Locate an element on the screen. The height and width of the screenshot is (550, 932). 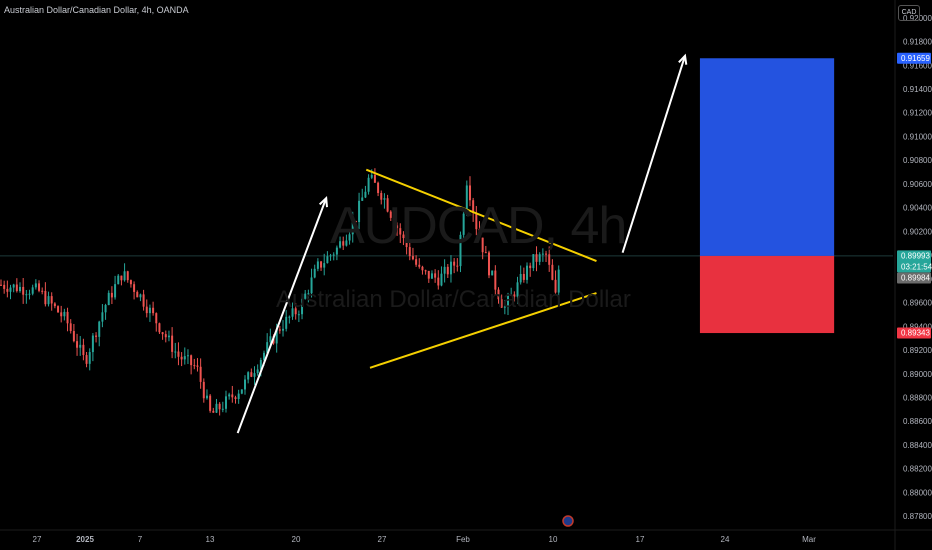
event-marker-icon is located at coordinates (568, 521).